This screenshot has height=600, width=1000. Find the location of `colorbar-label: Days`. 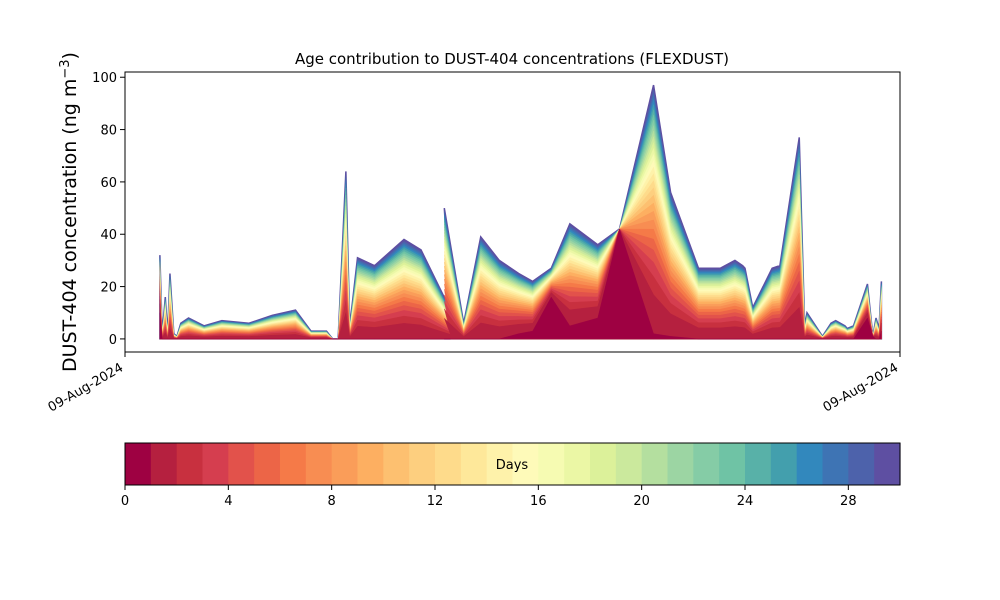

colorbar-label: Days is located at coordinates (512, 465).